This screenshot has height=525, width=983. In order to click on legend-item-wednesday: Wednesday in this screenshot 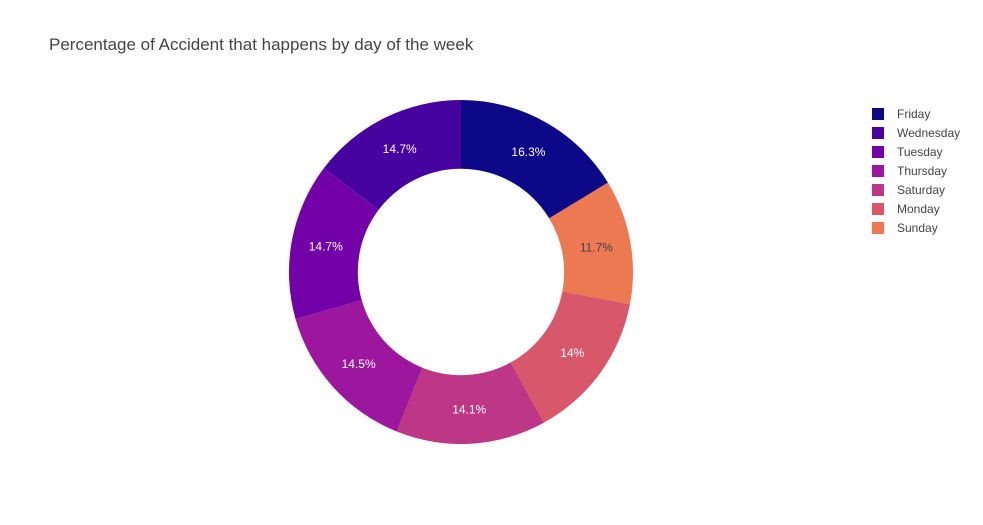, I will do `click(916, 133)`.